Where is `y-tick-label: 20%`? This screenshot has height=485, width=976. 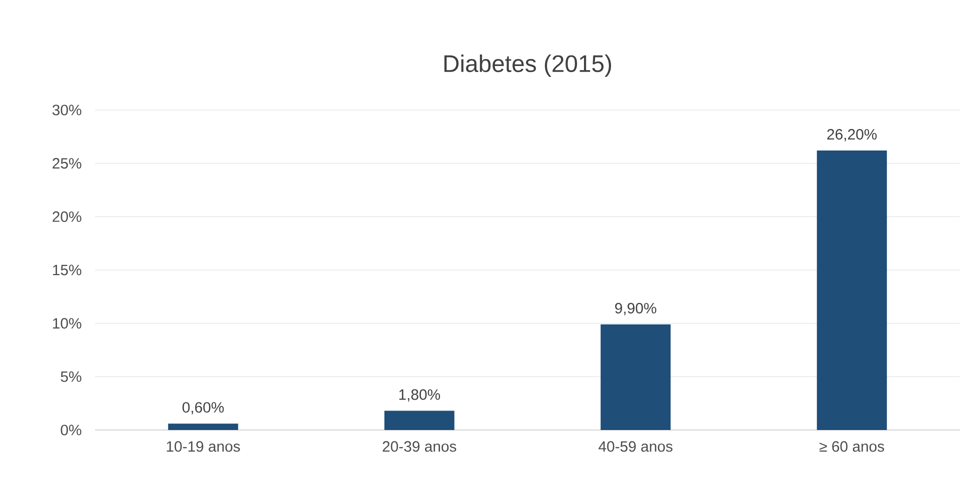 y-tick-label: 20% is located at coordinates (67, 216).